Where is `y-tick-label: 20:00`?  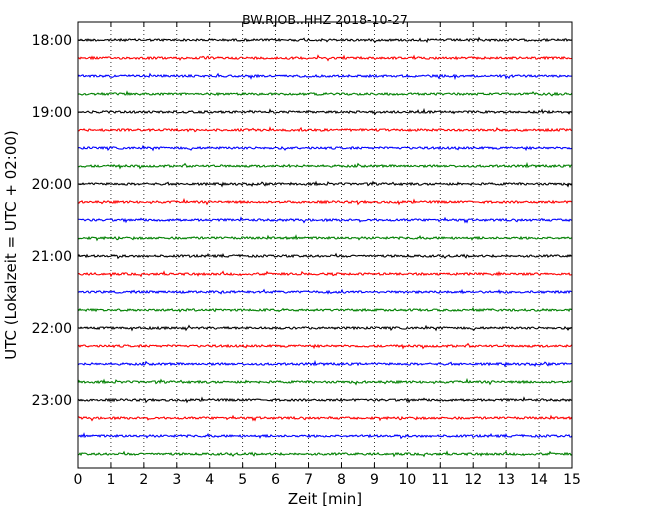
y-tick-label: 20:00 is located at coordinates (52, 185).